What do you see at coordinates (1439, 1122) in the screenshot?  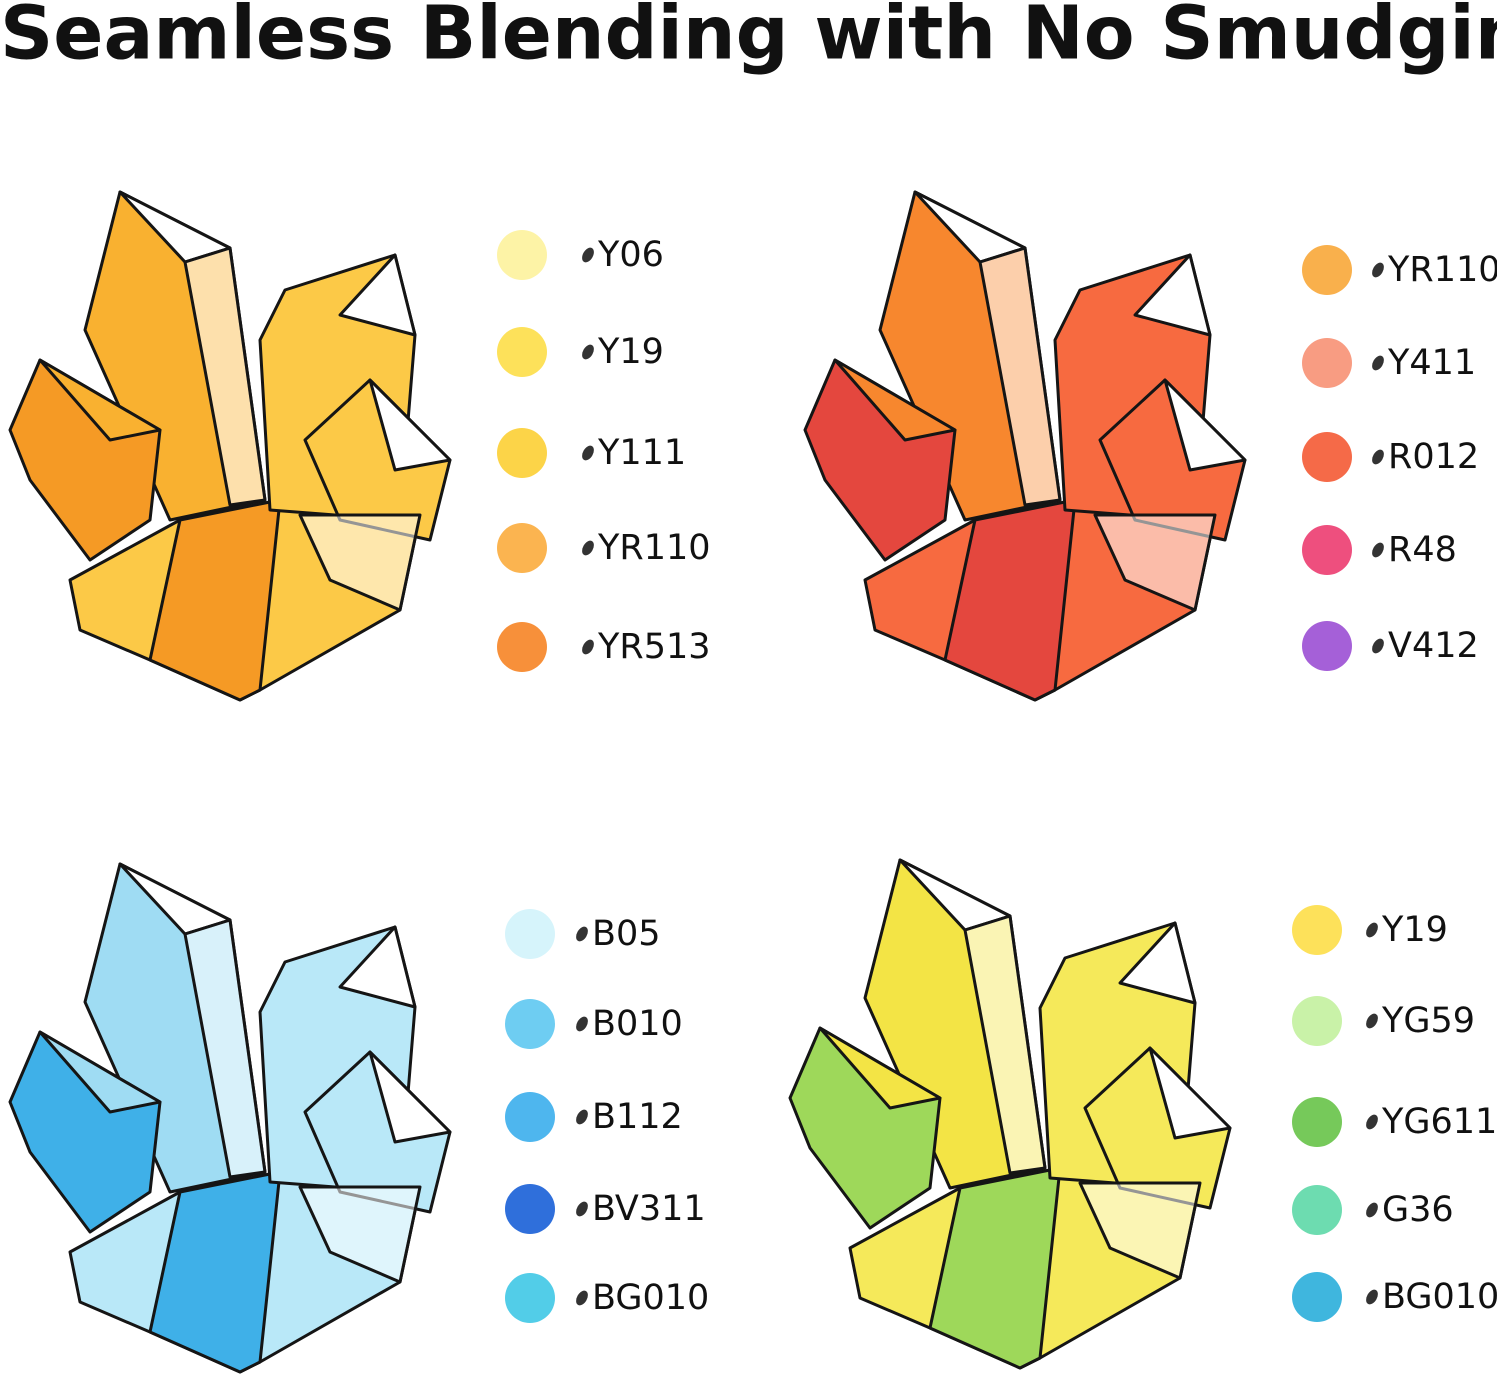 I see `swatch-label: YG611` at bounding box center [1439, 1122].